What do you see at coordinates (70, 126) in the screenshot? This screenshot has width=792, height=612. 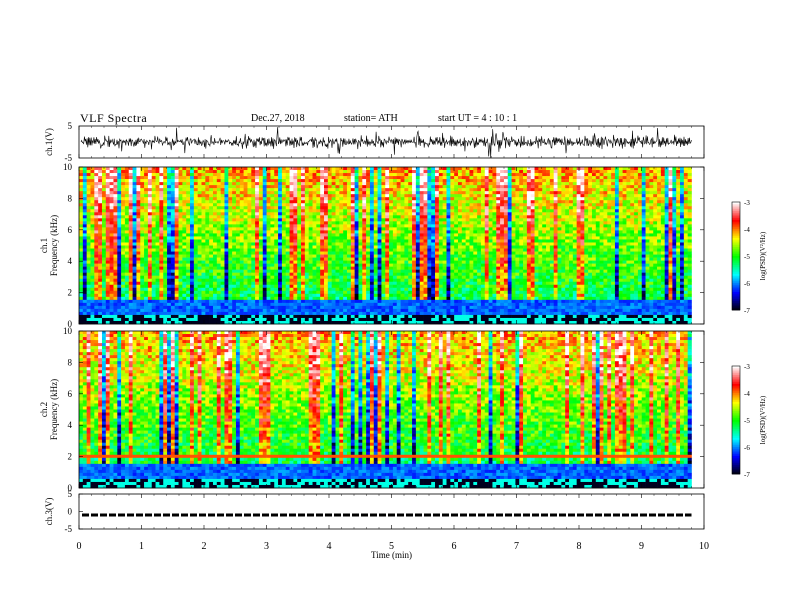 I see `ch1-ytick-label: 5` at bounding box center [70, 126].